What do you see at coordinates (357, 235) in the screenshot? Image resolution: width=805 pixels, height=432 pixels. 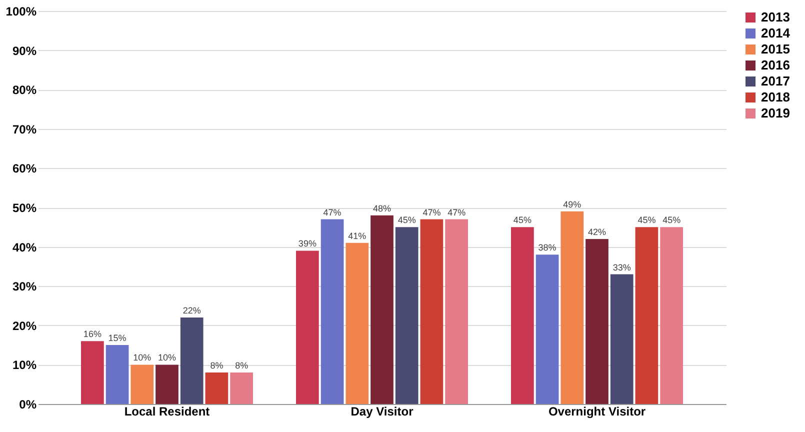 I see `data-label: 41%` at bounding box center [357, 235].